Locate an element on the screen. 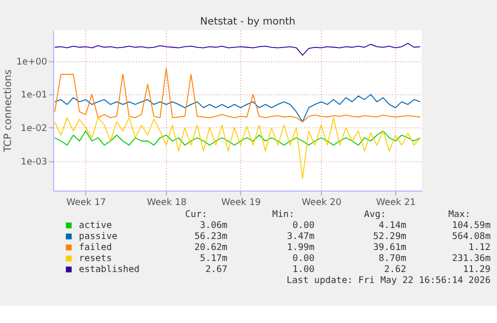  text: Cur: is located at coordinates (196, 214).